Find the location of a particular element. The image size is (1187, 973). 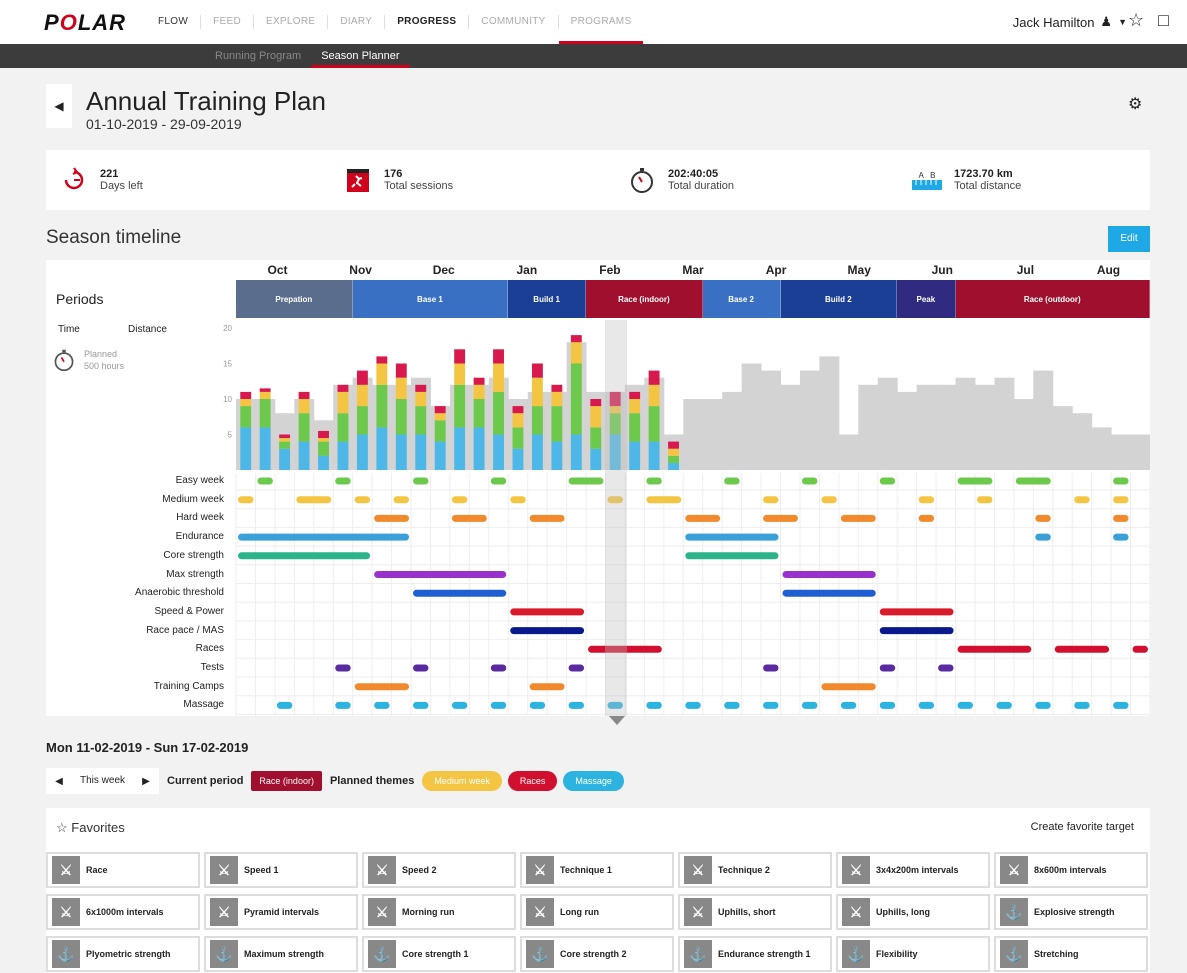

period-block: Prepation is located at coordinates (294, 299).